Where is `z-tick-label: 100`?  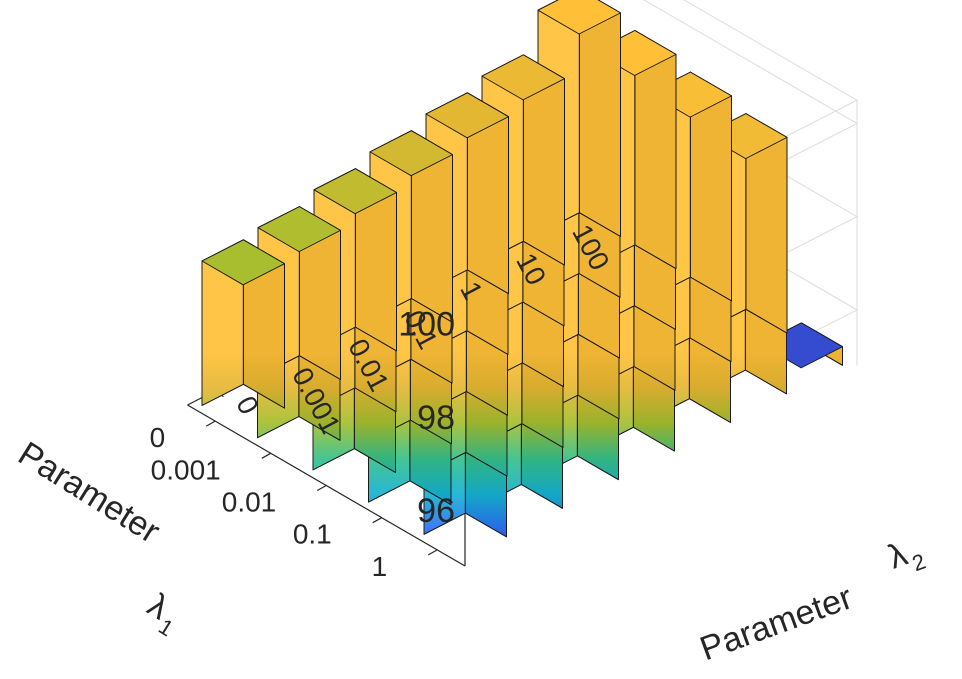
z-tick-label: 100 is located at coordinates (426, 325).